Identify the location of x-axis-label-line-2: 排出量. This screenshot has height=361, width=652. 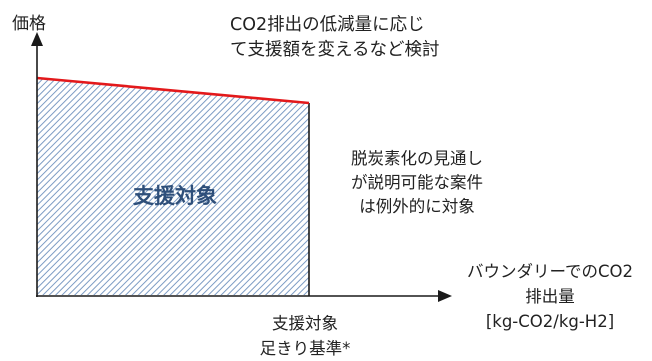
(550, 296).